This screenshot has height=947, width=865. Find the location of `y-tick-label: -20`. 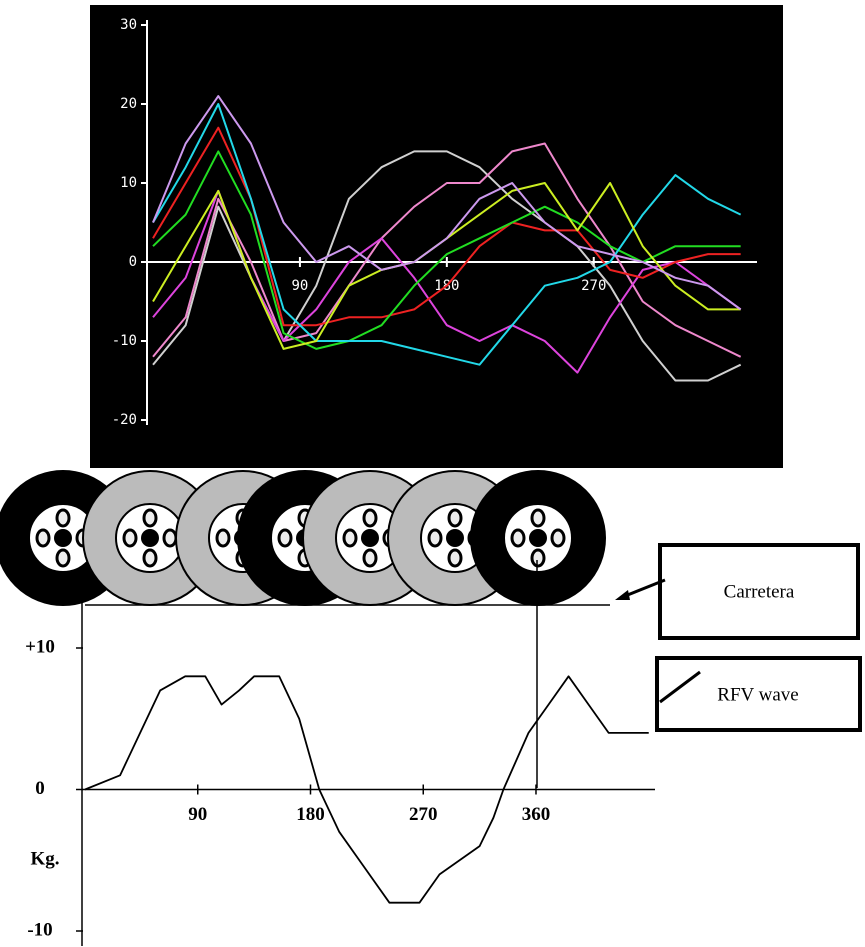

y-tick-label: -20 is located at coordinates (124, 420).